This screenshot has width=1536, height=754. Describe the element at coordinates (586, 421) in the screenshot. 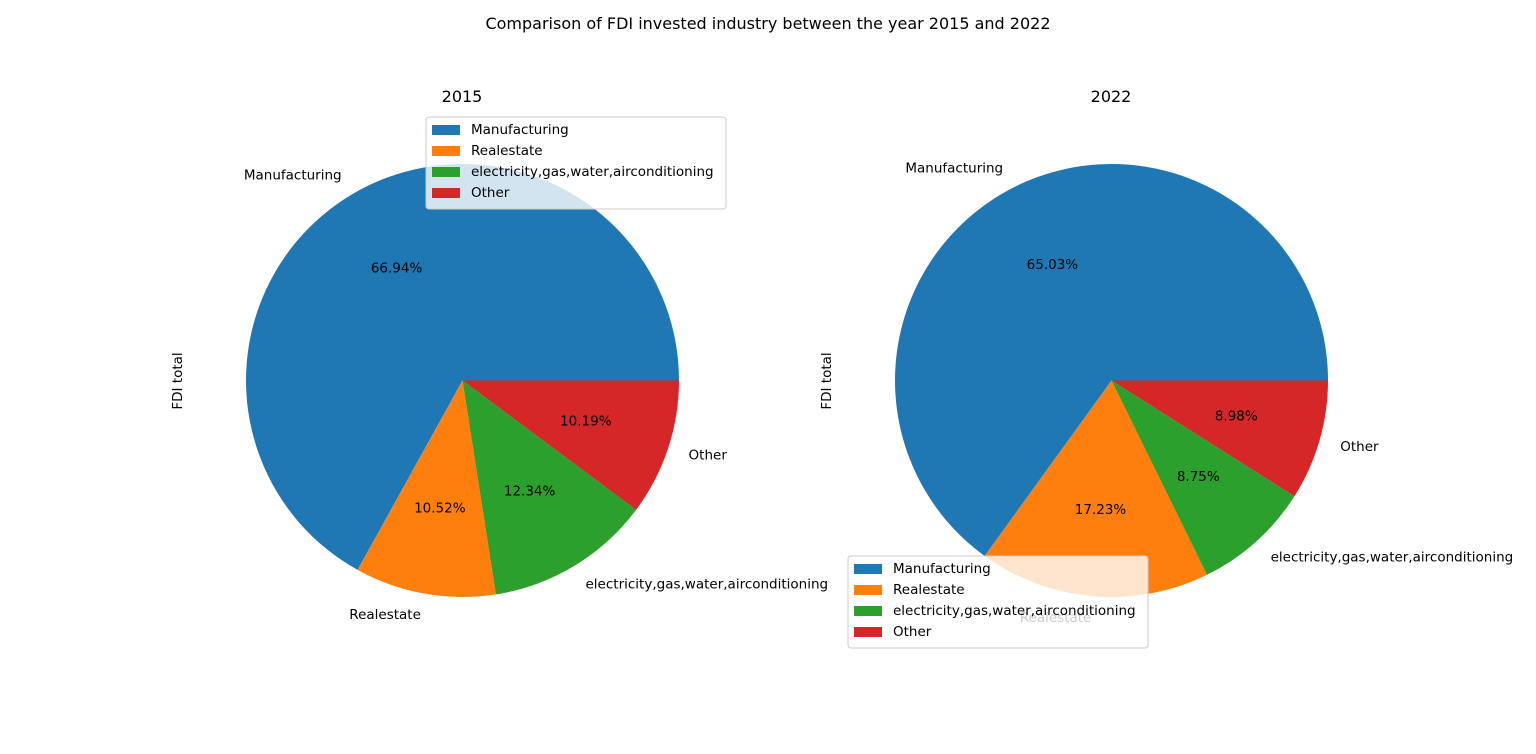

I see `percent-label-other: 10.19%` at that location.